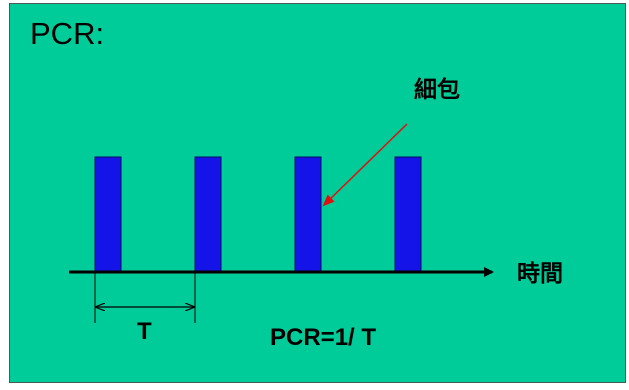 Image resolution: width=629 pixels, height=390 pixels. What do you see at coordinates (144, 331) in the screenshot?
I see `period-label: T` at bounding box center [144, 331].